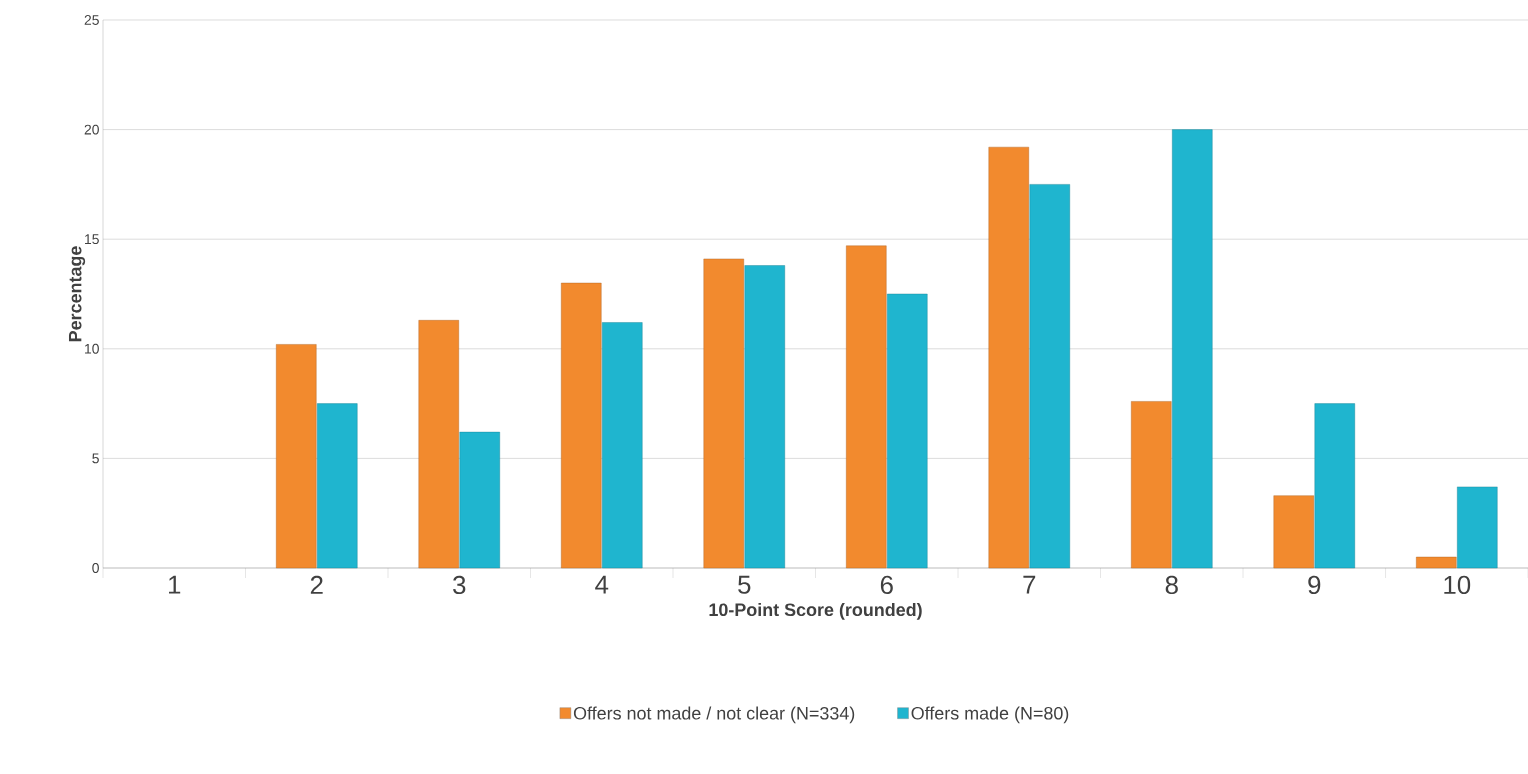 This screenshot has height=774, width=1528. Describe the element at coordinates (95, 458) in the screenshot. I see `y-tick-label: 5` at that location.